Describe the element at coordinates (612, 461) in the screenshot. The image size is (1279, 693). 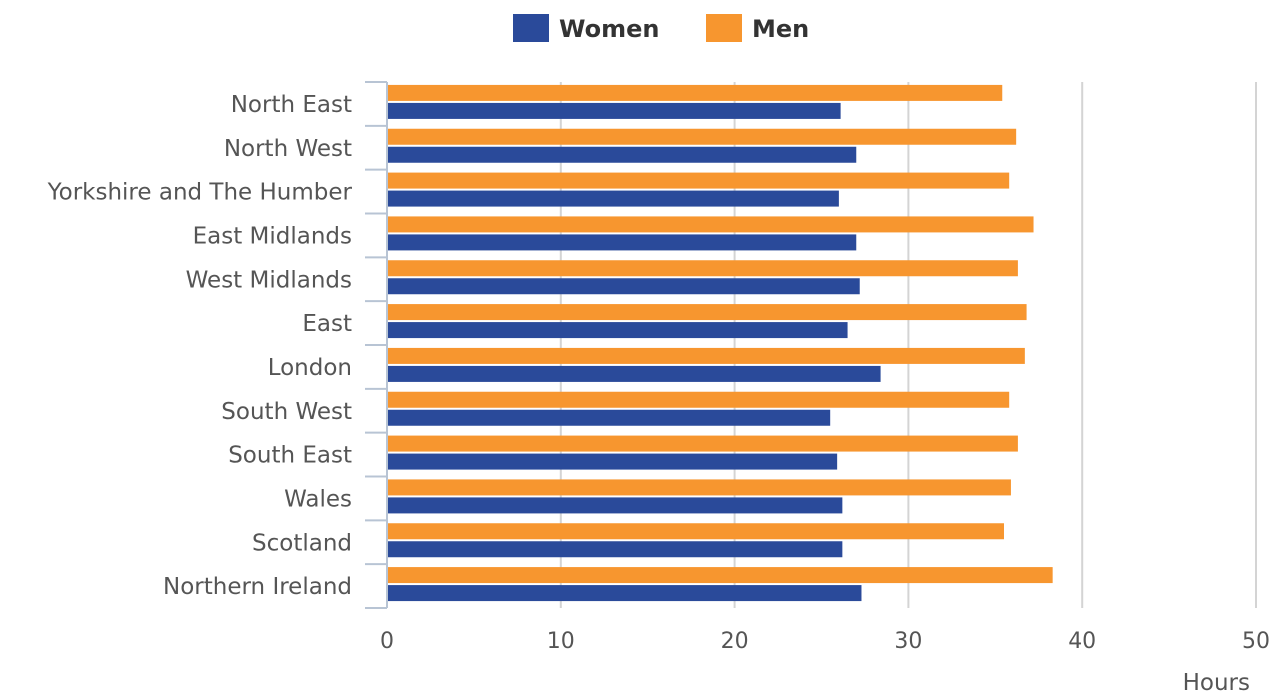
I see `bar-women-south-east` at that location.